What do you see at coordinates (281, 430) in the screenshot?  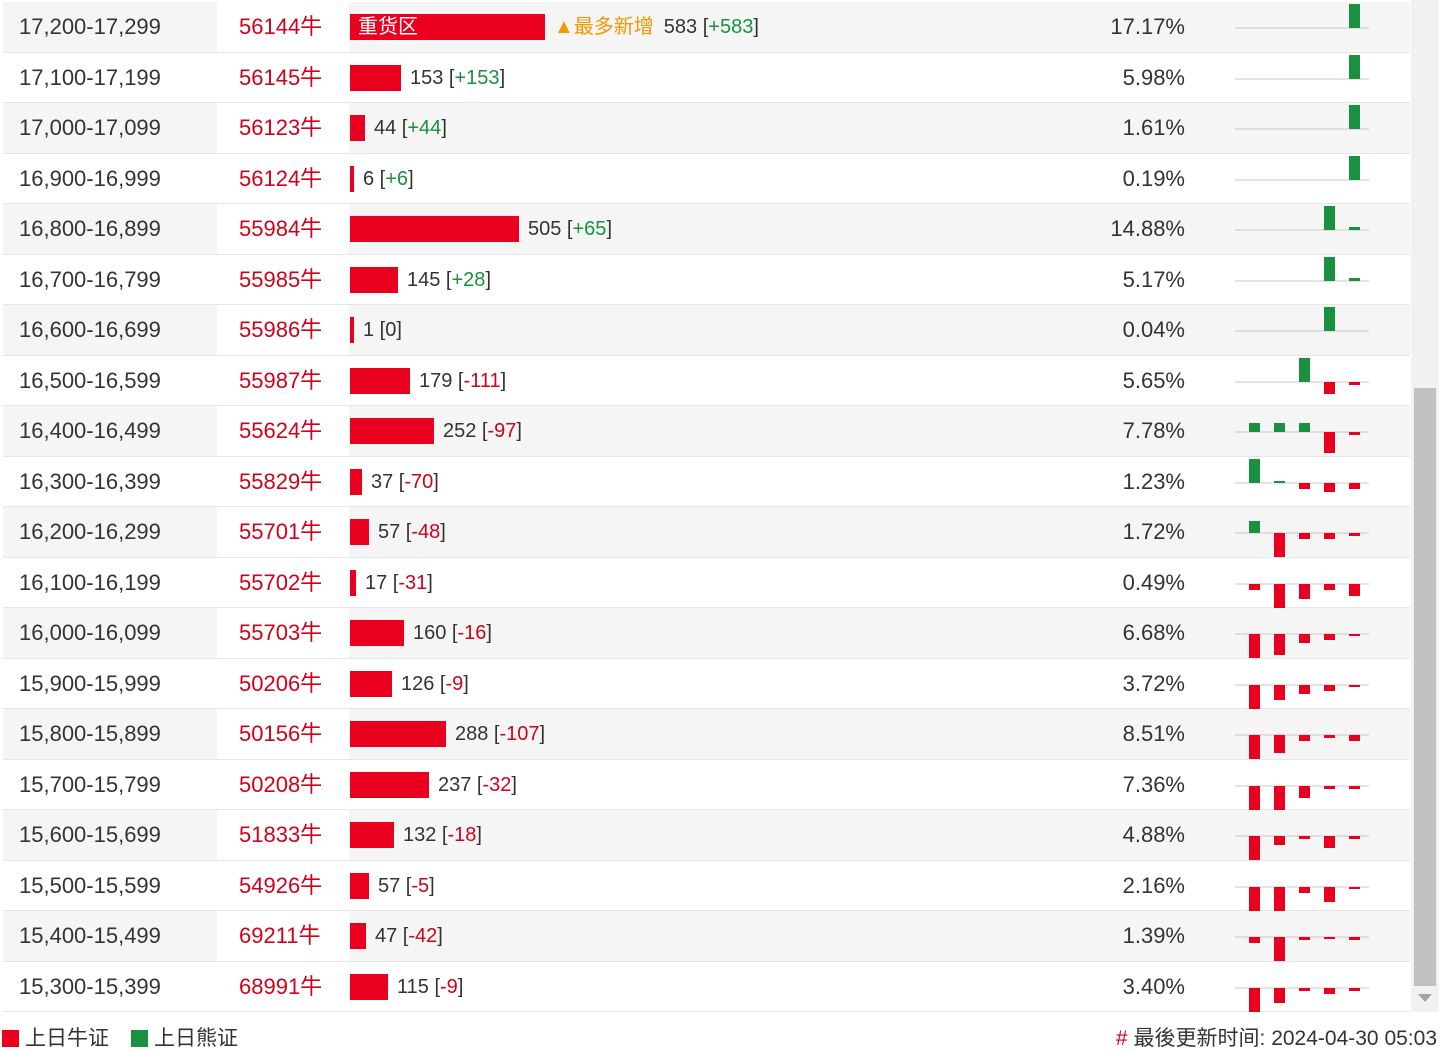 I see `warrant-code-link: 55624牛` at bounding box center [281, 430].